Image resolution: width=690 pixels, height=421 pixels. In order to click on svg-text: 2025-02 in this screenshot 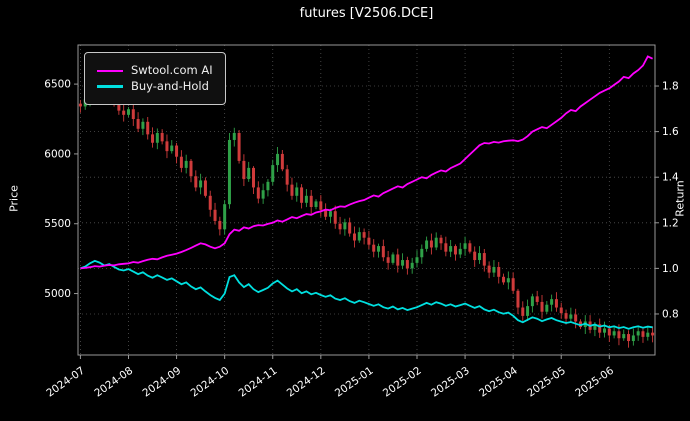, I will do `click(402, 382)`.